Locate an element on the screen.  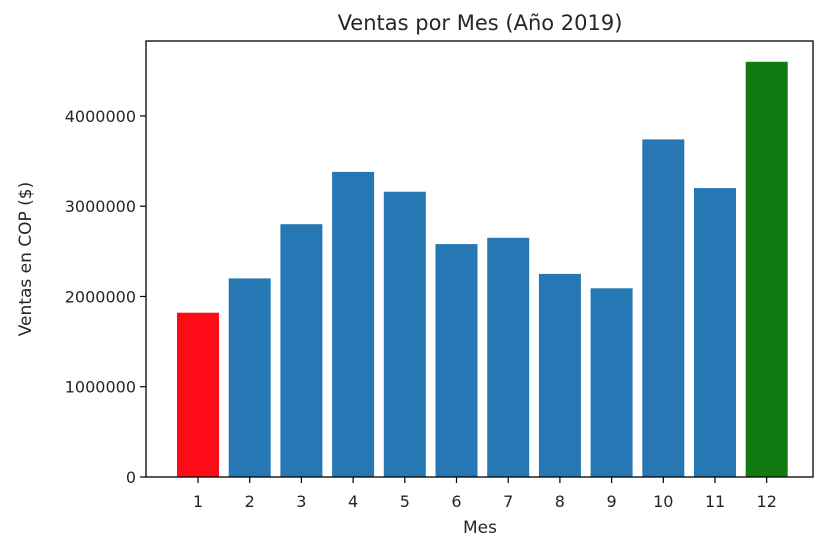
y-axis-ticks: 0 1000000 2000000 3000000 4000000 is located at coordinates (105, 297).